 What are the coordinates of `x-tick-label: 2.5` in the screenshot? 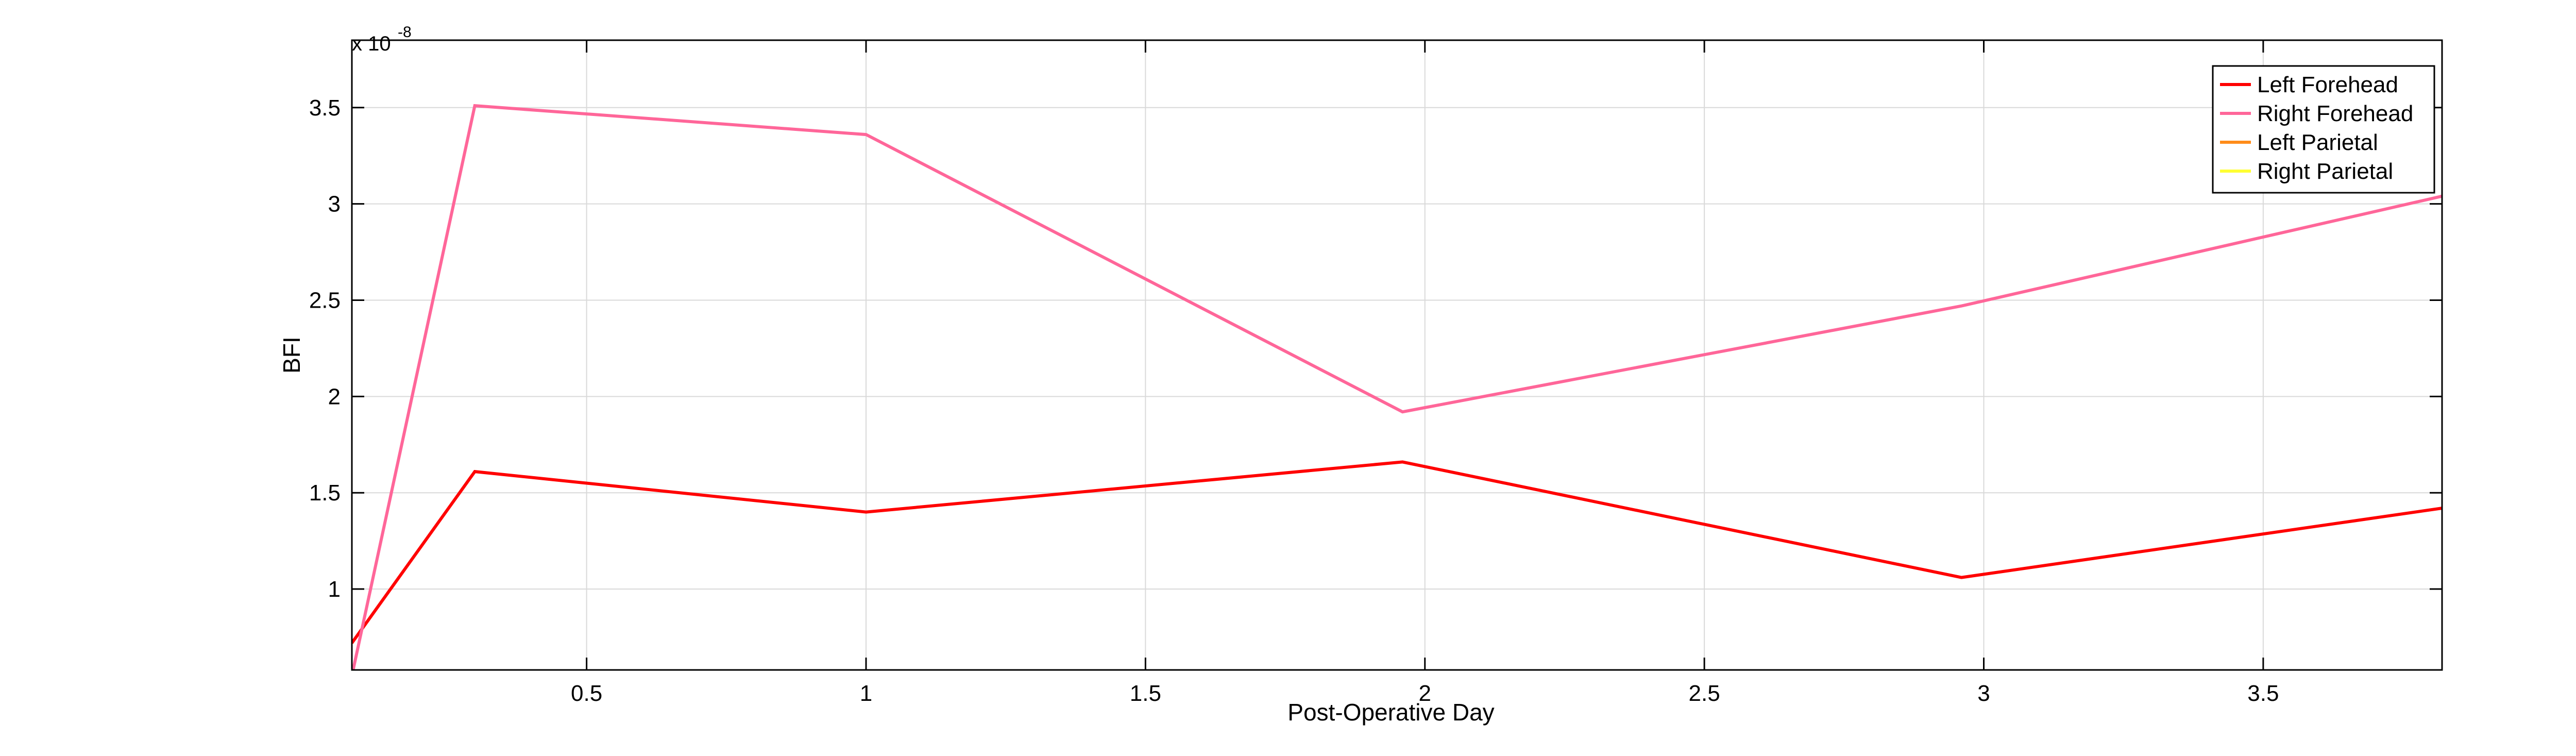 It's located at (1704, 693).